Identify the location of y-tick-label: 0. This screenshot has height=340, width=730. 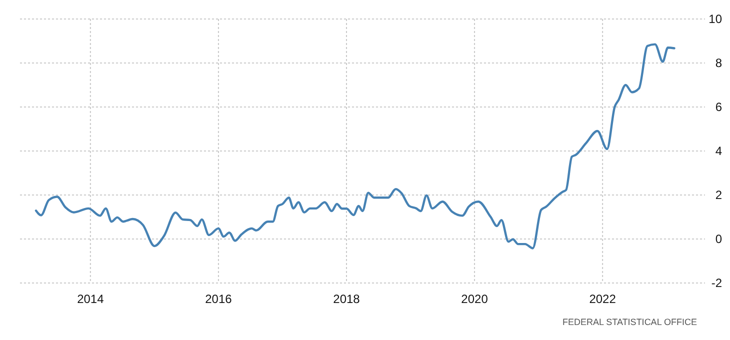
(718, 239).